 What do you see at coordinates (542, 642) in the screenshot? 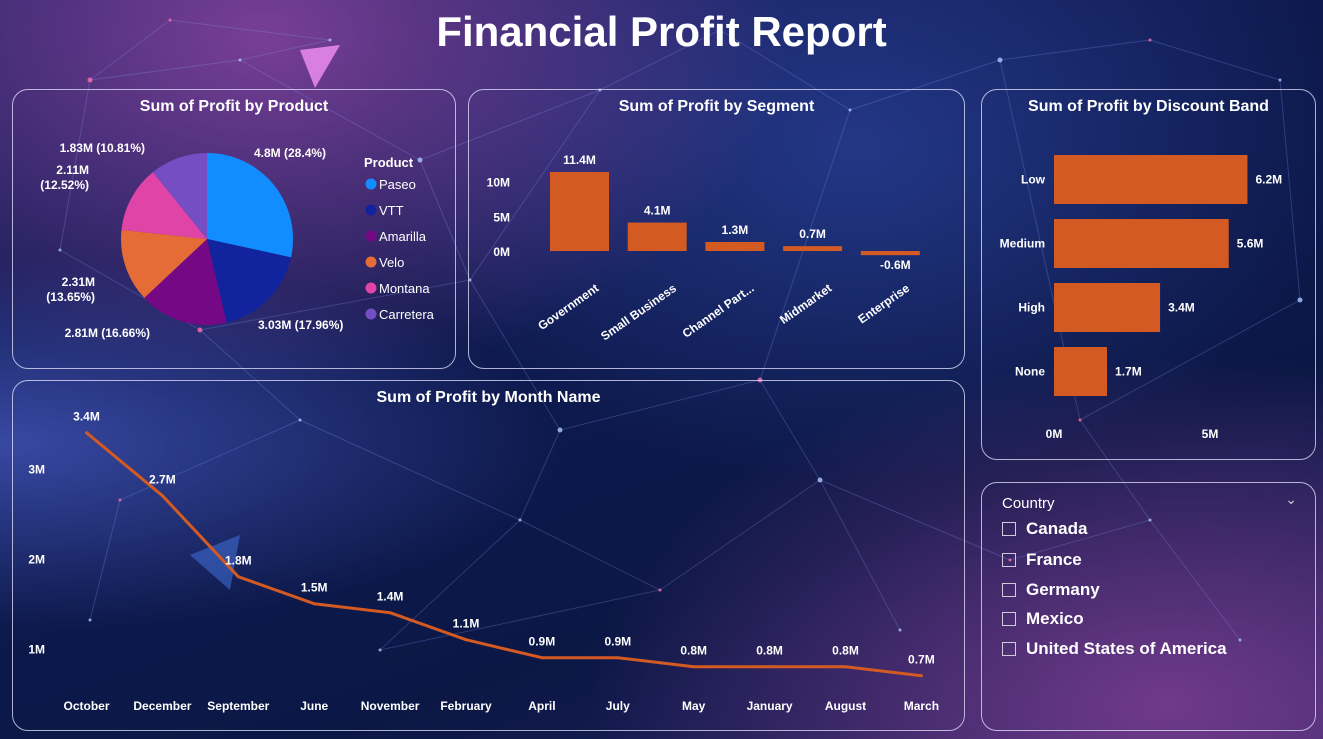
I see `line-data-label: 0.9M` at bounding box center [542, 642].